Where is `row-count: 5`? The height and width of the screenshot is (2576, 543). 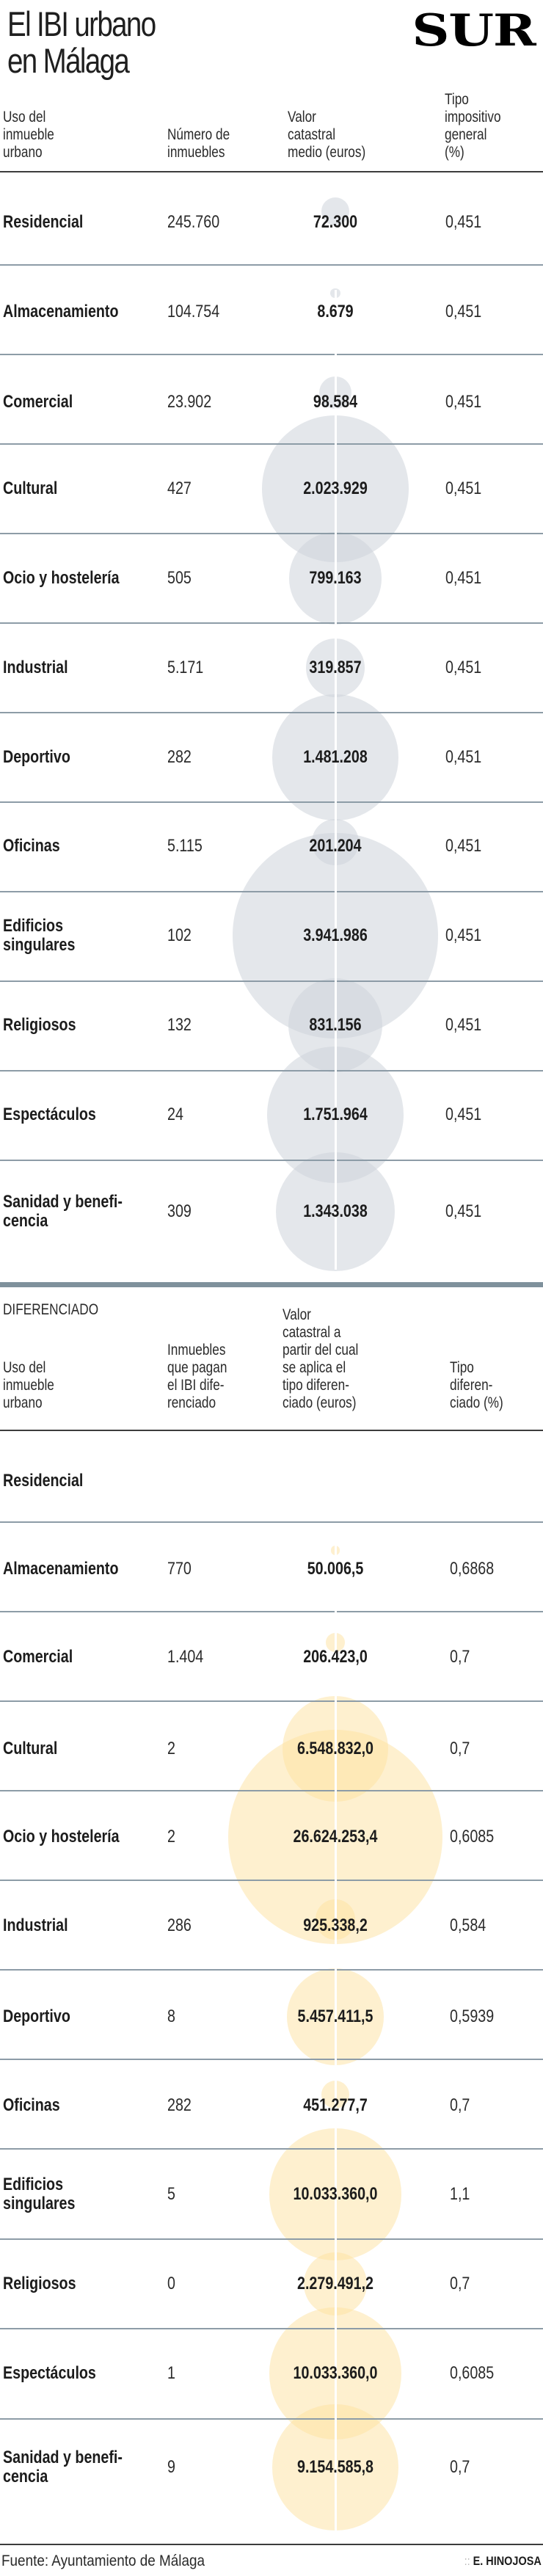 row-count: 5 is located at coordinates (171, 2194).